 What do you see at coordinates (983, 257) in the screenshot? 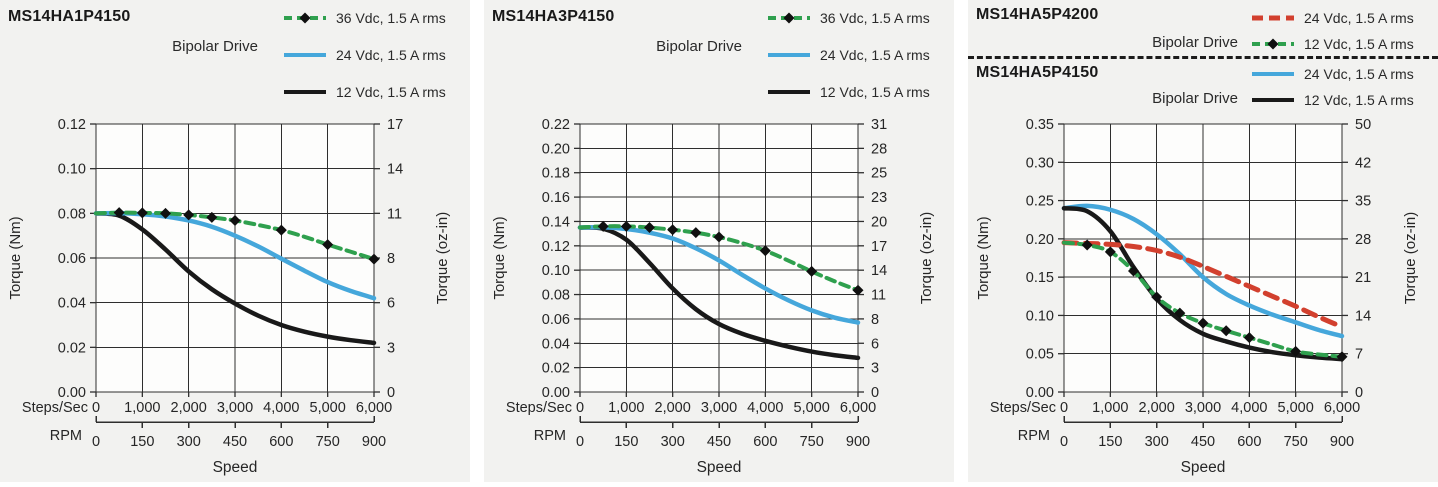
I see `left-axis-title: Torque (Nm)` at bounding box center [983, 257].